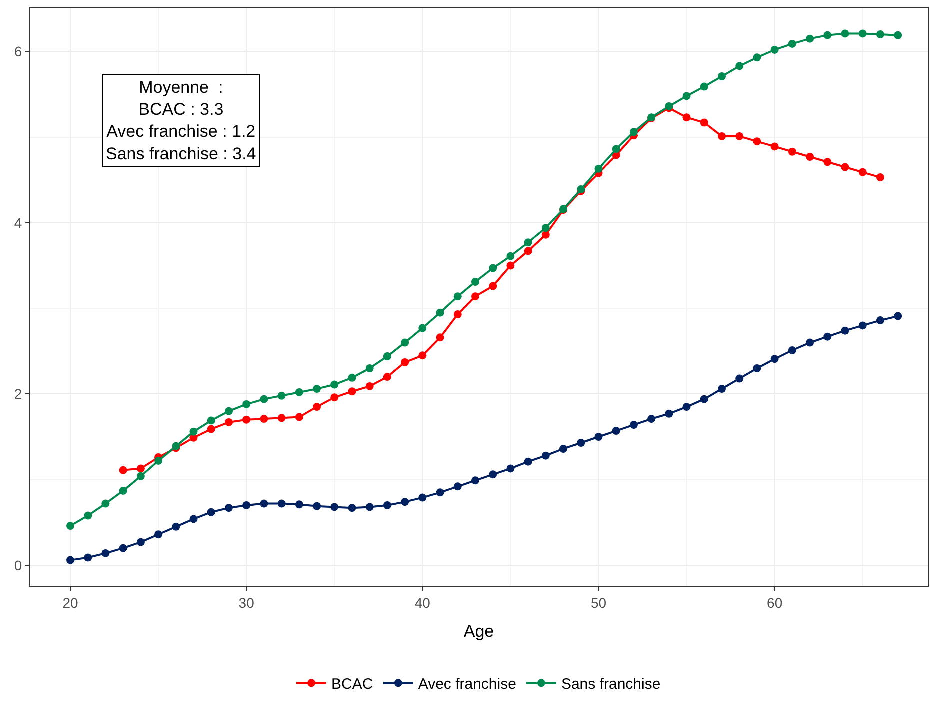 The width and height of the screenshot is (930, 702). Describe the element at coordinates (181, 121) in the screenshot. I see `annotation: Moyenne : BCAC : 3.3 Avec franchise : 1.2 Sans franchise : 3.4` at that location.